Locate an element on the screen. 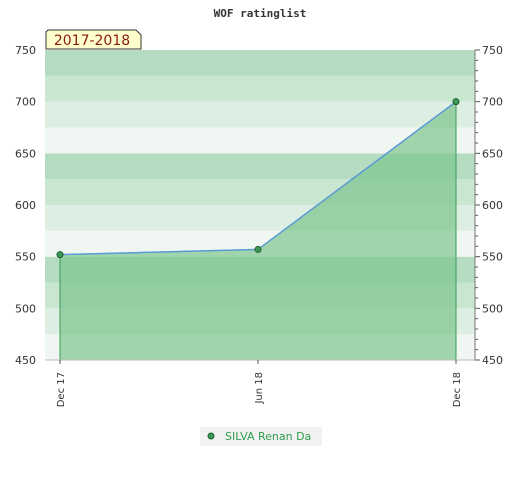 The height and width of the screenshot is (480, 520). legend-box is located at coordinates (261, 436).